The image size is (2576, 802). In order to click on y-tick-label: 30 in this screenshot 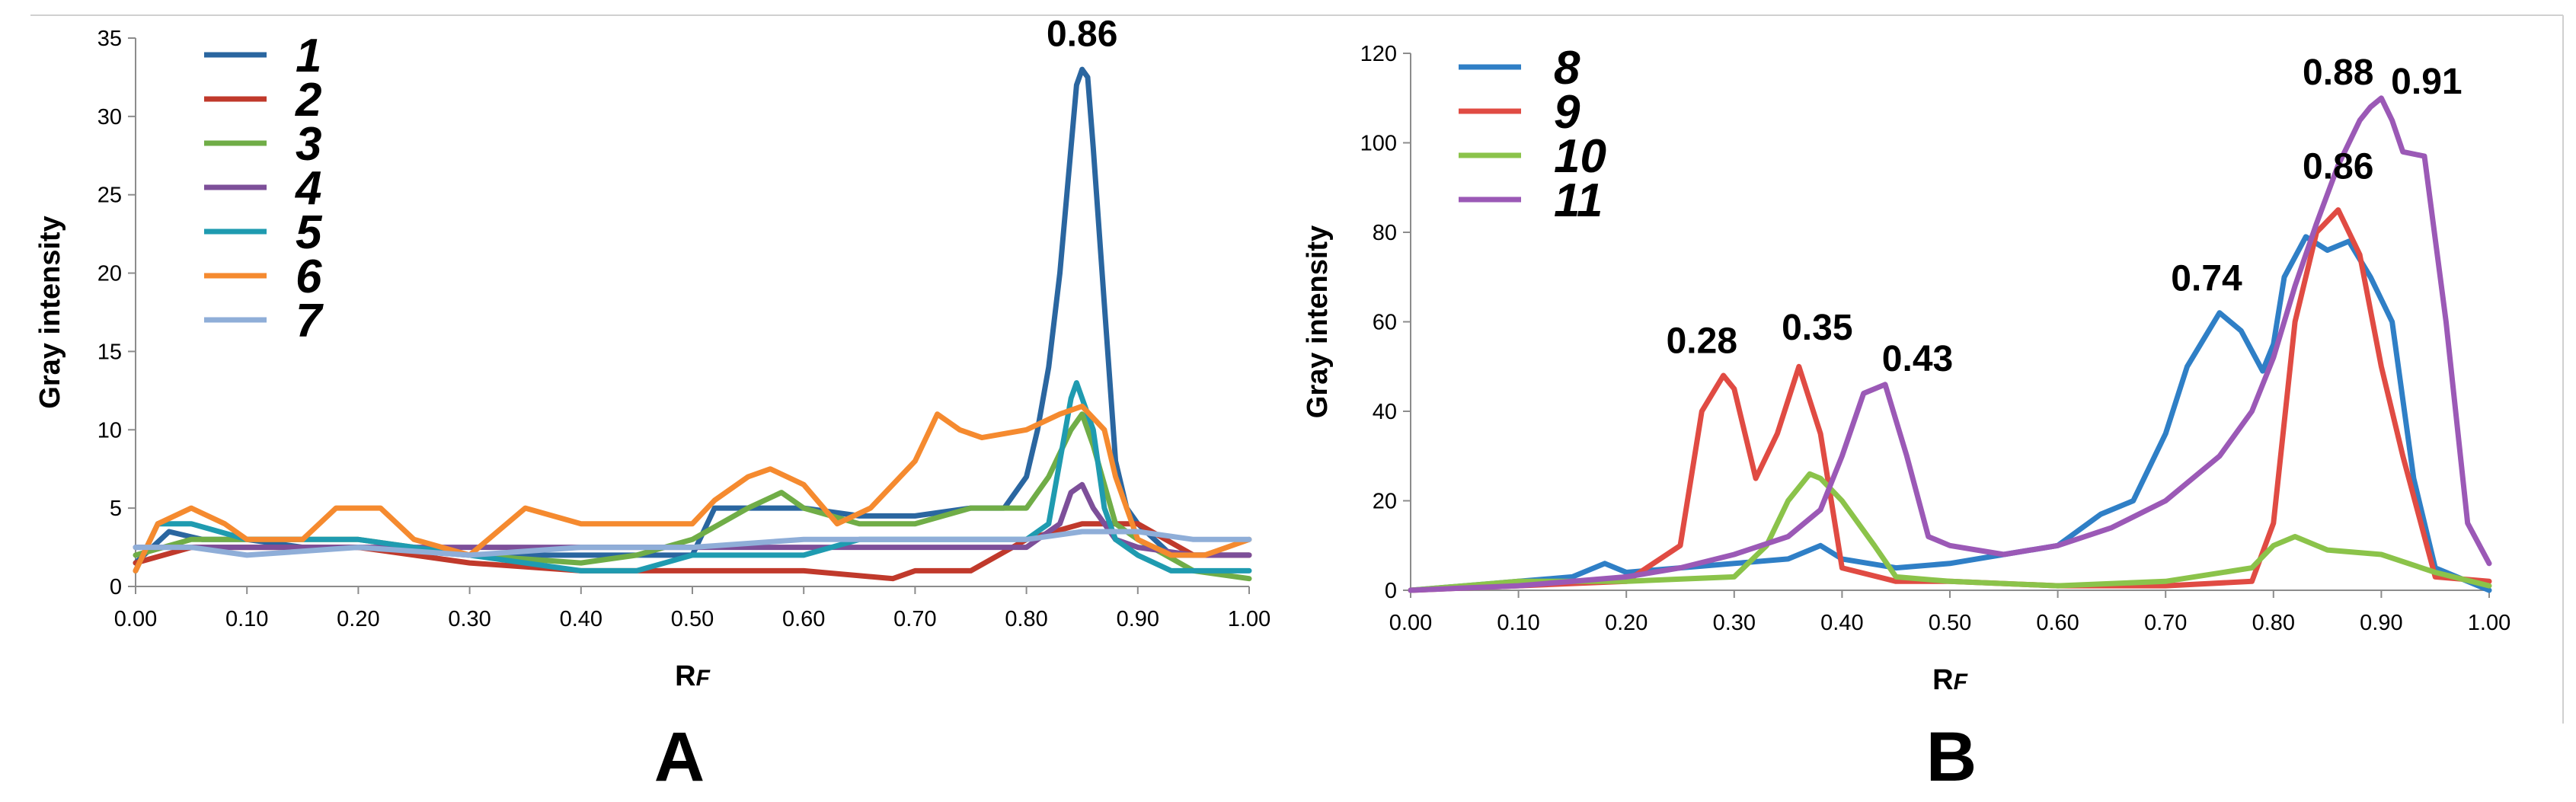, I will do `click(110, 117)`.